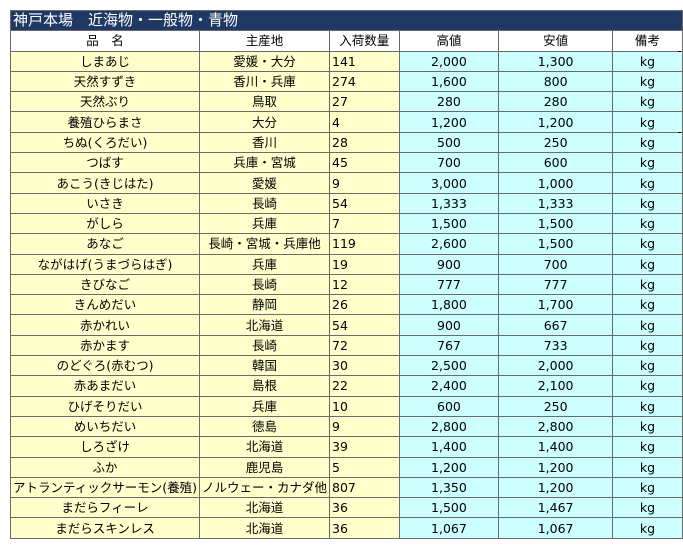  I want to click on table-row: 赤あまだい 島根 22 2,400 2,100 kg, so click(346, 386).